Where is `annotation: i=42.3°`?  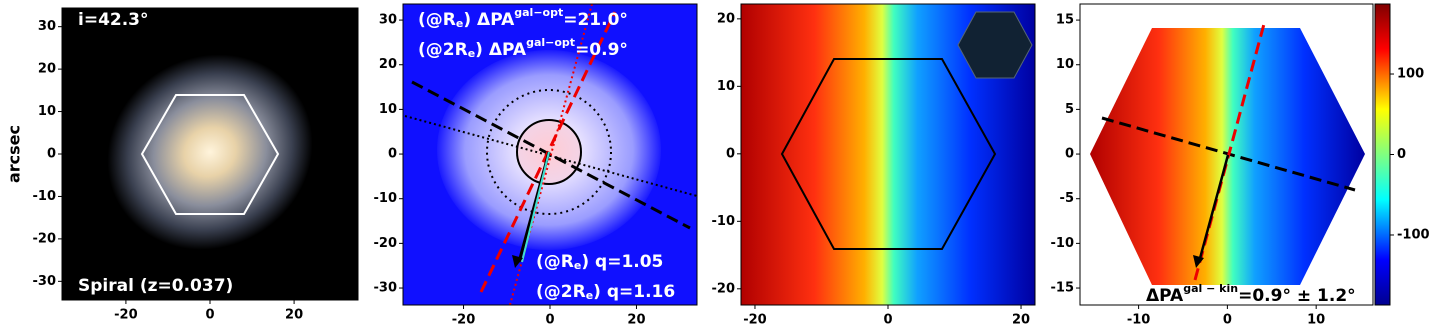 annotation: i=42.3° is located at coordinates (113, 20).